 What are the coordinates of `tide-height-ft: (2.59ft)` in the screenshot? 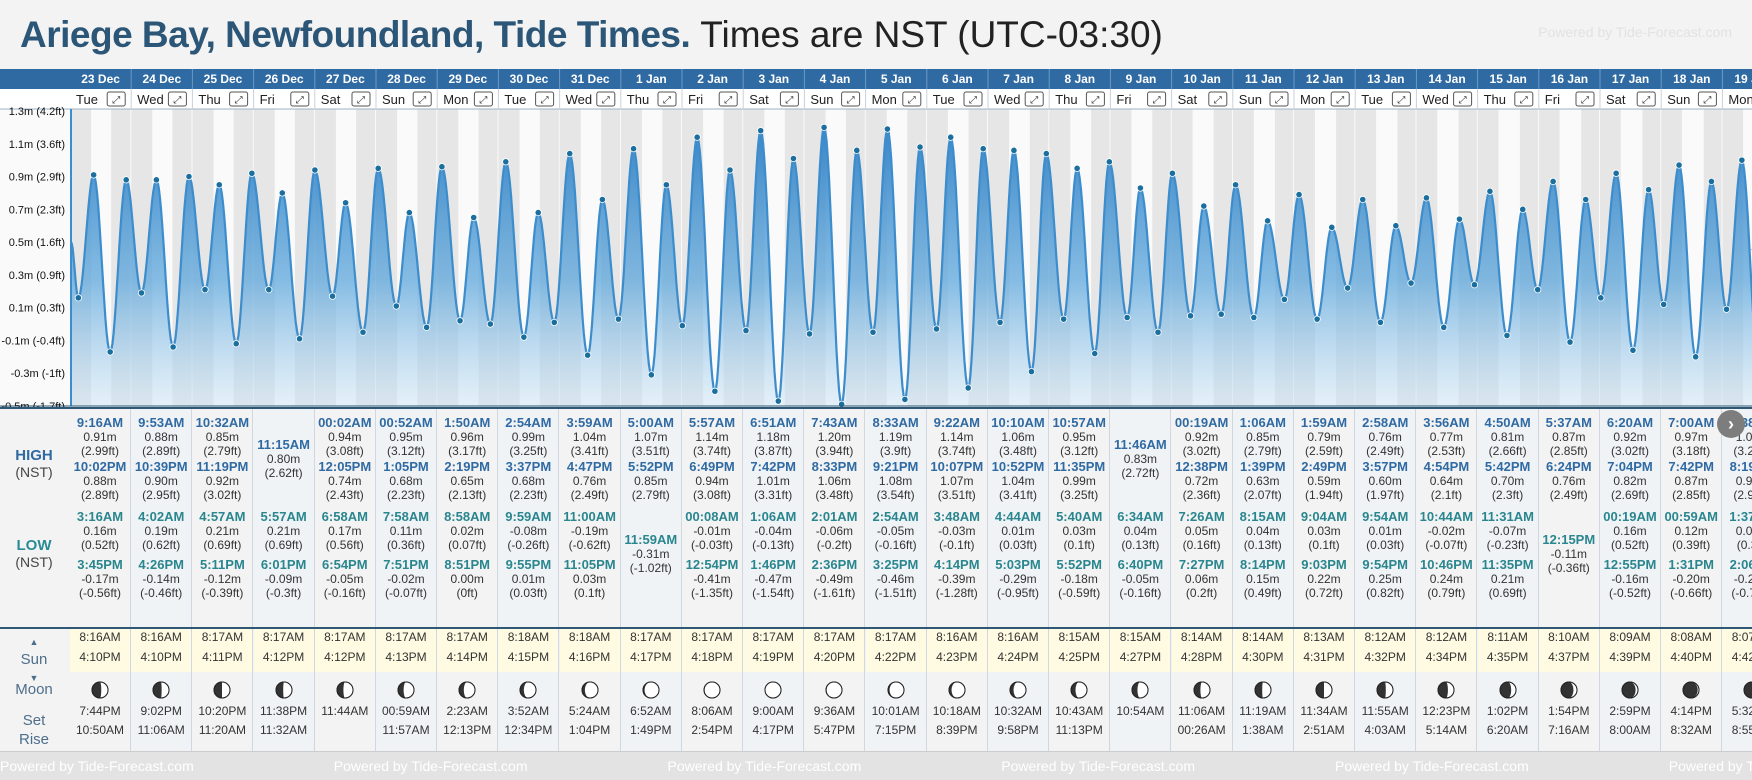 It's located at (1323, 451).